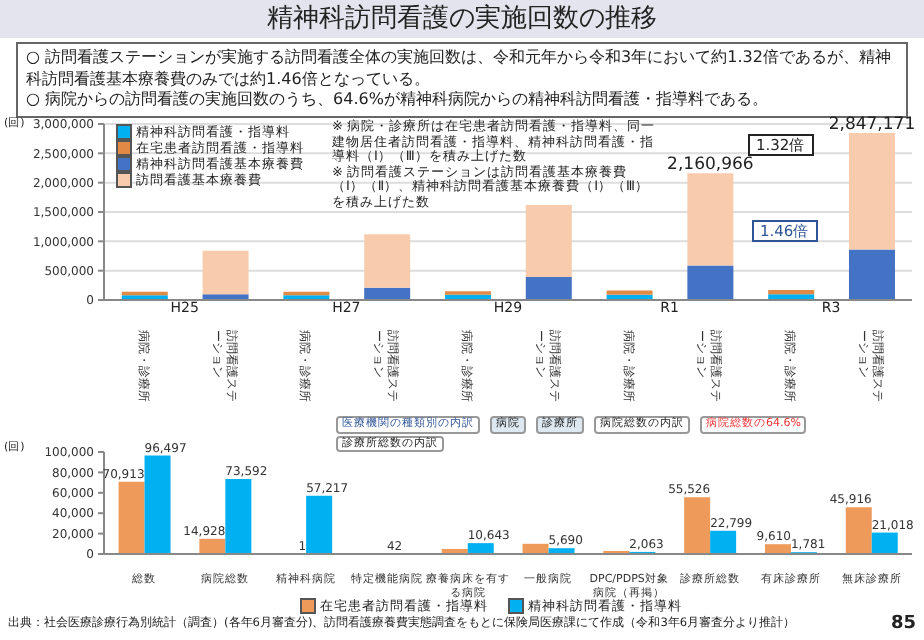  What do you see at coordinates (462, 80) in the screenshot?
I see `chart-subtitle: ○ 訪問看護ステーションが実施する訪問看護全体の実施回数は、令和元年から令和3年において約1.32倍であるが、精神科訪問看護基本療養費のみでは約1.46倍となっている。 ○ 病院からの訪問看護の実施回数のうち、64.6%が精神科病院からの精神科訪問看護・指導料である。` at bounding box center [462, 80].